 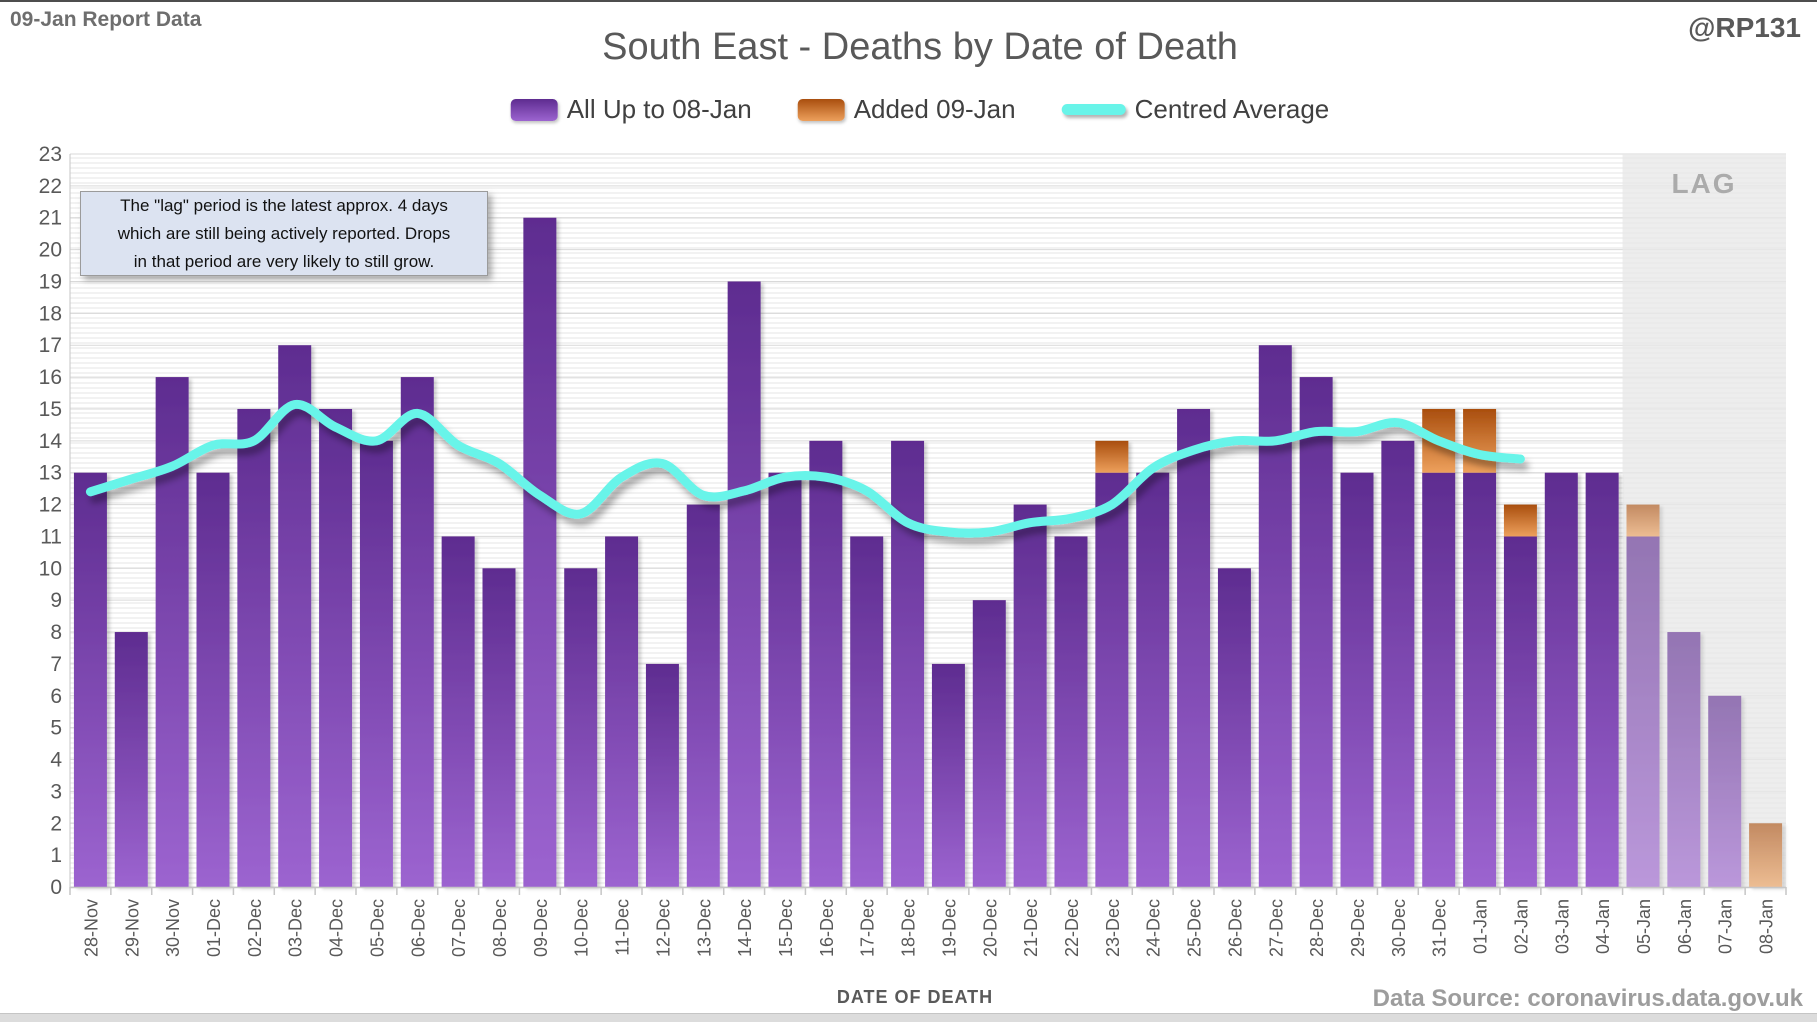 I want to click on x-tick-label-28-Dec: 28-Dec, so click(x=1317, y=928).